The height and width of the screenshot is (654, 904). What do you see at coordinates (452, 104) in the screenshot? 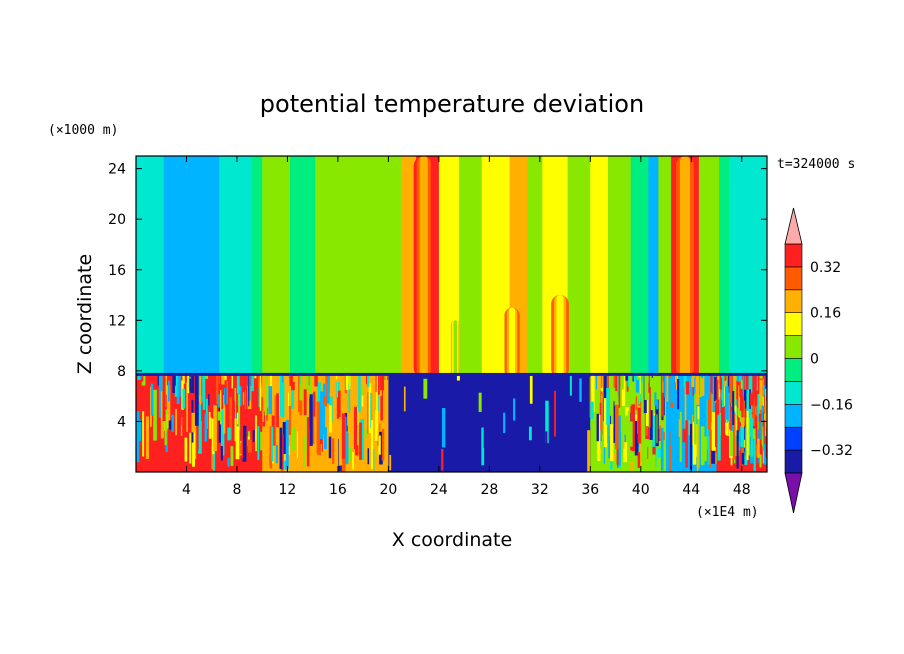
I see `chart-title: potential temperature deviation` at bounding box center [452, 104].